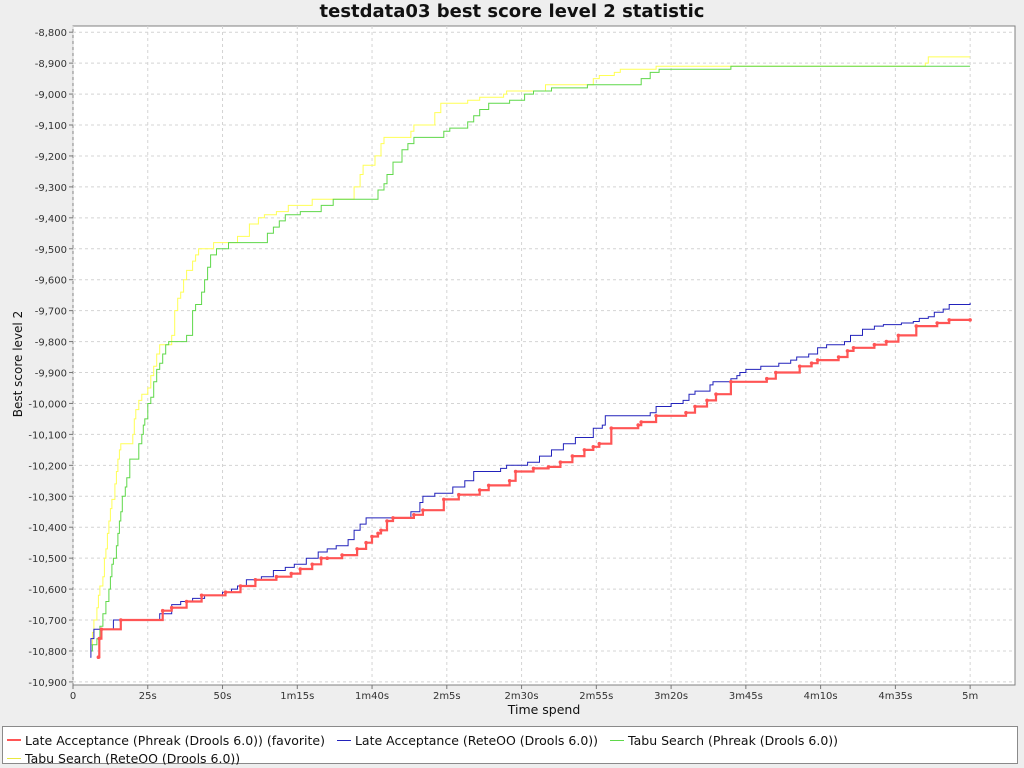 The image size is (1024, 768). I want to click on y-tick-label: -9,800, so click(51, 343).